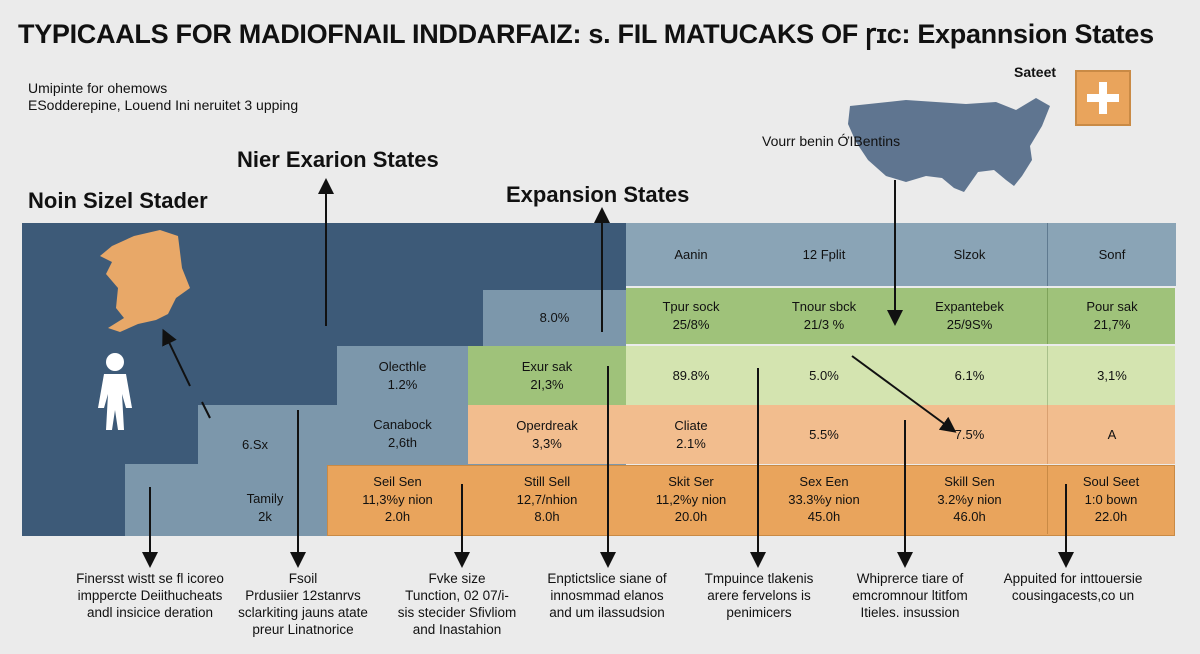 The width and height of the screenshot is (1200, 654). Describe the element at coordinates (1103, 98) in the screenshot. I see `add-icon` at that location.